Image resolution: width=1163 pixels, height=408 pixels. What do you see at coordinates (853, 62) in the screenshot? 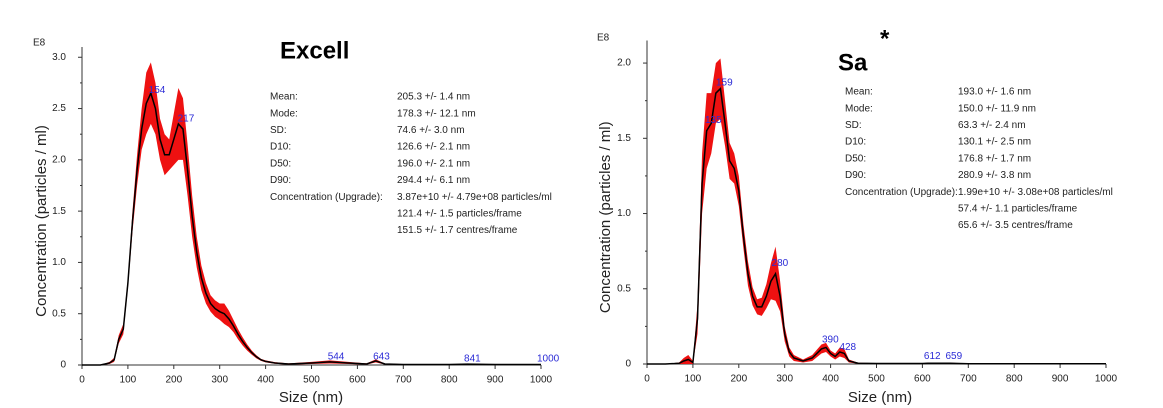
I see `chart-title: Sa` at bounding box center [853, 62].